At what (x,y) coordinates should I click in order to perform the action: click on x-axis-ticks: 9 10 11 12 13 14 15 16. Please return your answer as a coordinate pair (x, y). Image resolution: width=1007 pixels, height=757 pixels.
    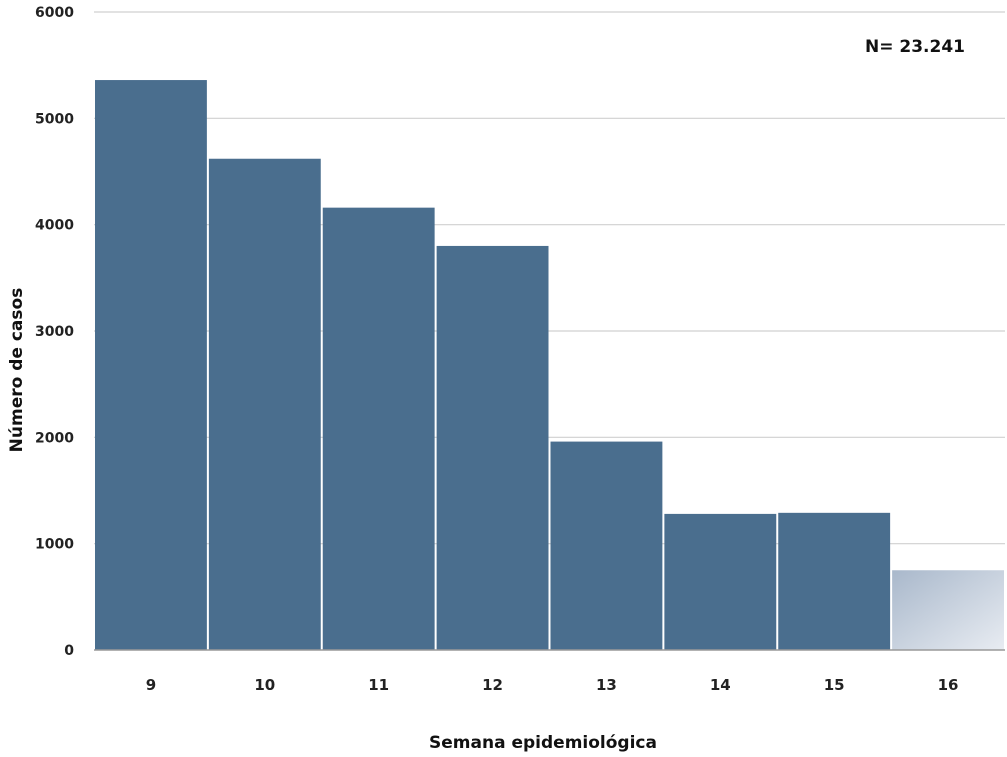
    Looking at the image, I should click on (552, 685).